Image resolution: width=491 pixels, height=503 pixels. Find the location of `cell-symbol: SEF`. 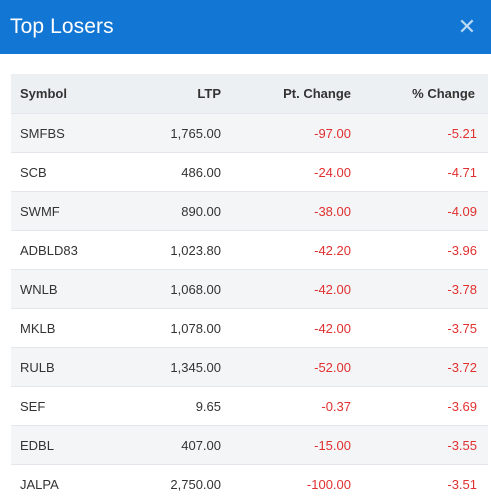

cell-symbol: SEF is located at coordinates (70, 406).